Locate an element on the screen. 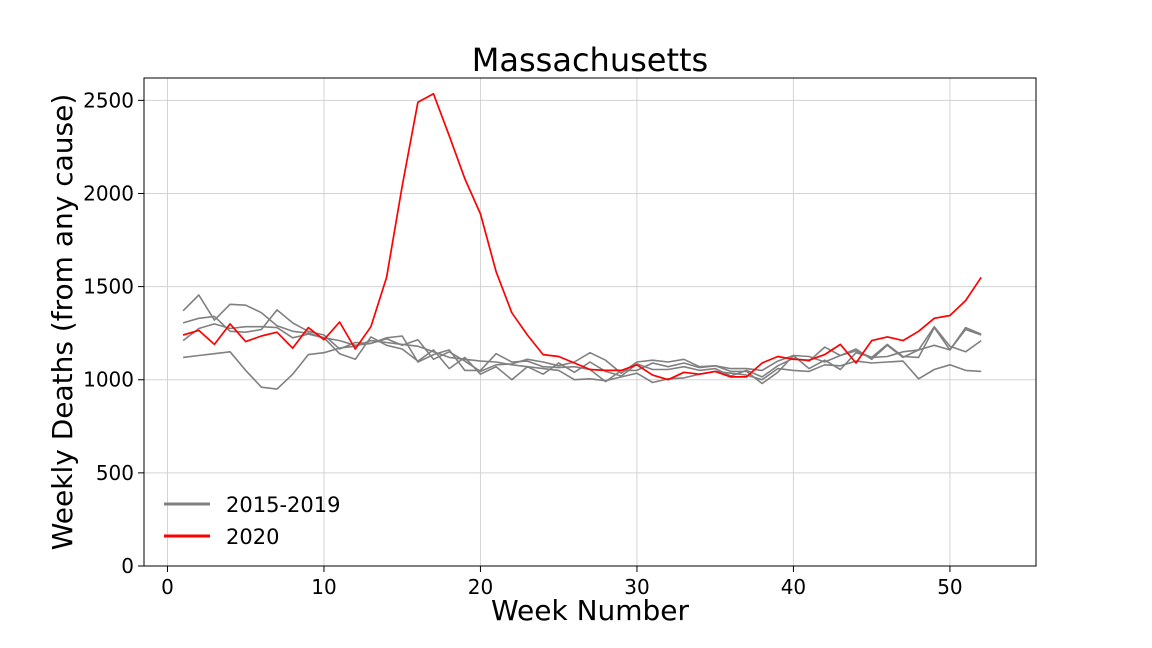 The height and width of the screenshot is (648, 1152). y-axis-label: Weekly Deaths (from any cause) is located at coordinates (62, 322).